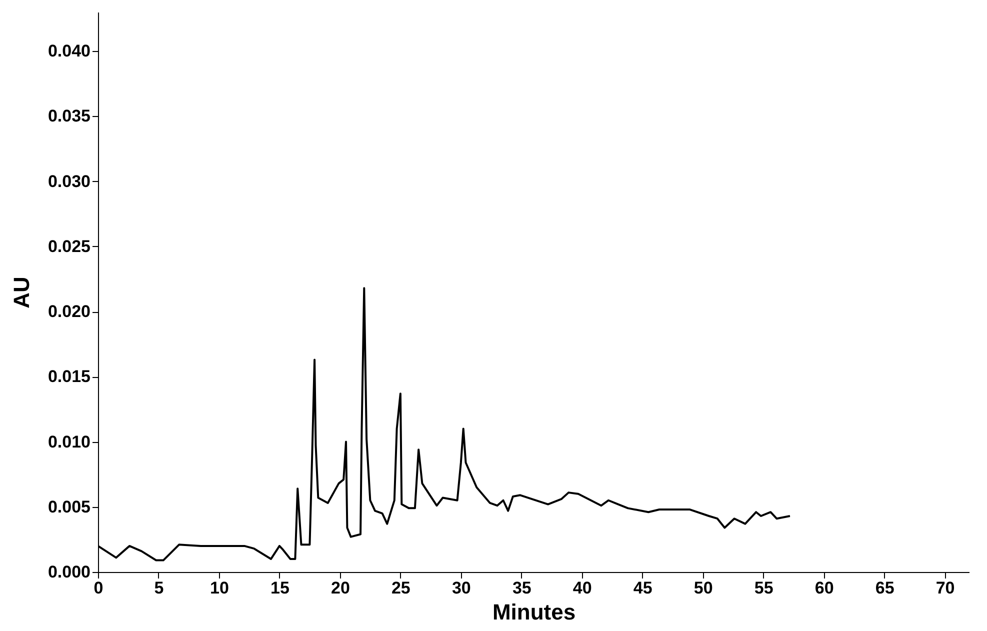 The height and width of the screenshot is (631, 987). Describe the element at coordinates (21, 292) in the screenshot. I see `y-axis-title: AU` at that location.